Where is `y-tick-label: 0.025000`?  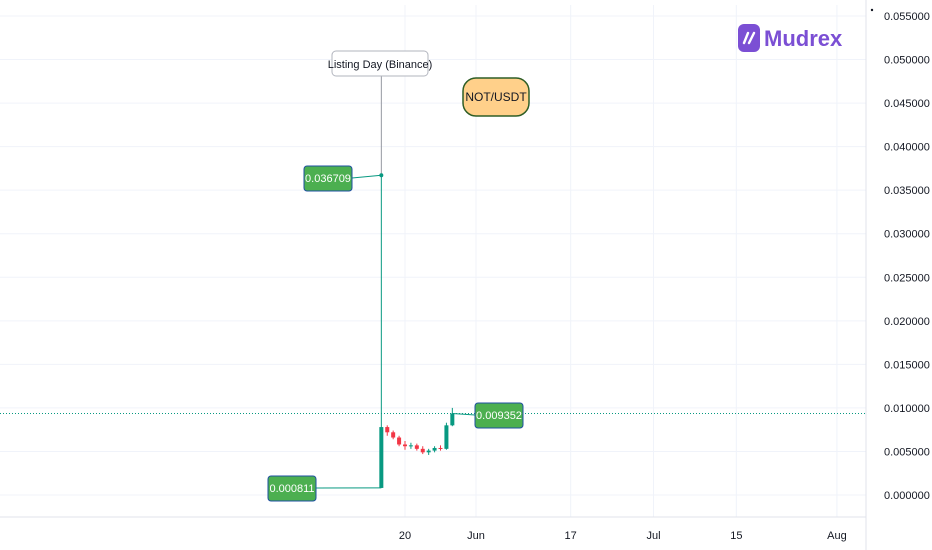 y-tick-label: 0.025000 is located at coordinates (907, 278).